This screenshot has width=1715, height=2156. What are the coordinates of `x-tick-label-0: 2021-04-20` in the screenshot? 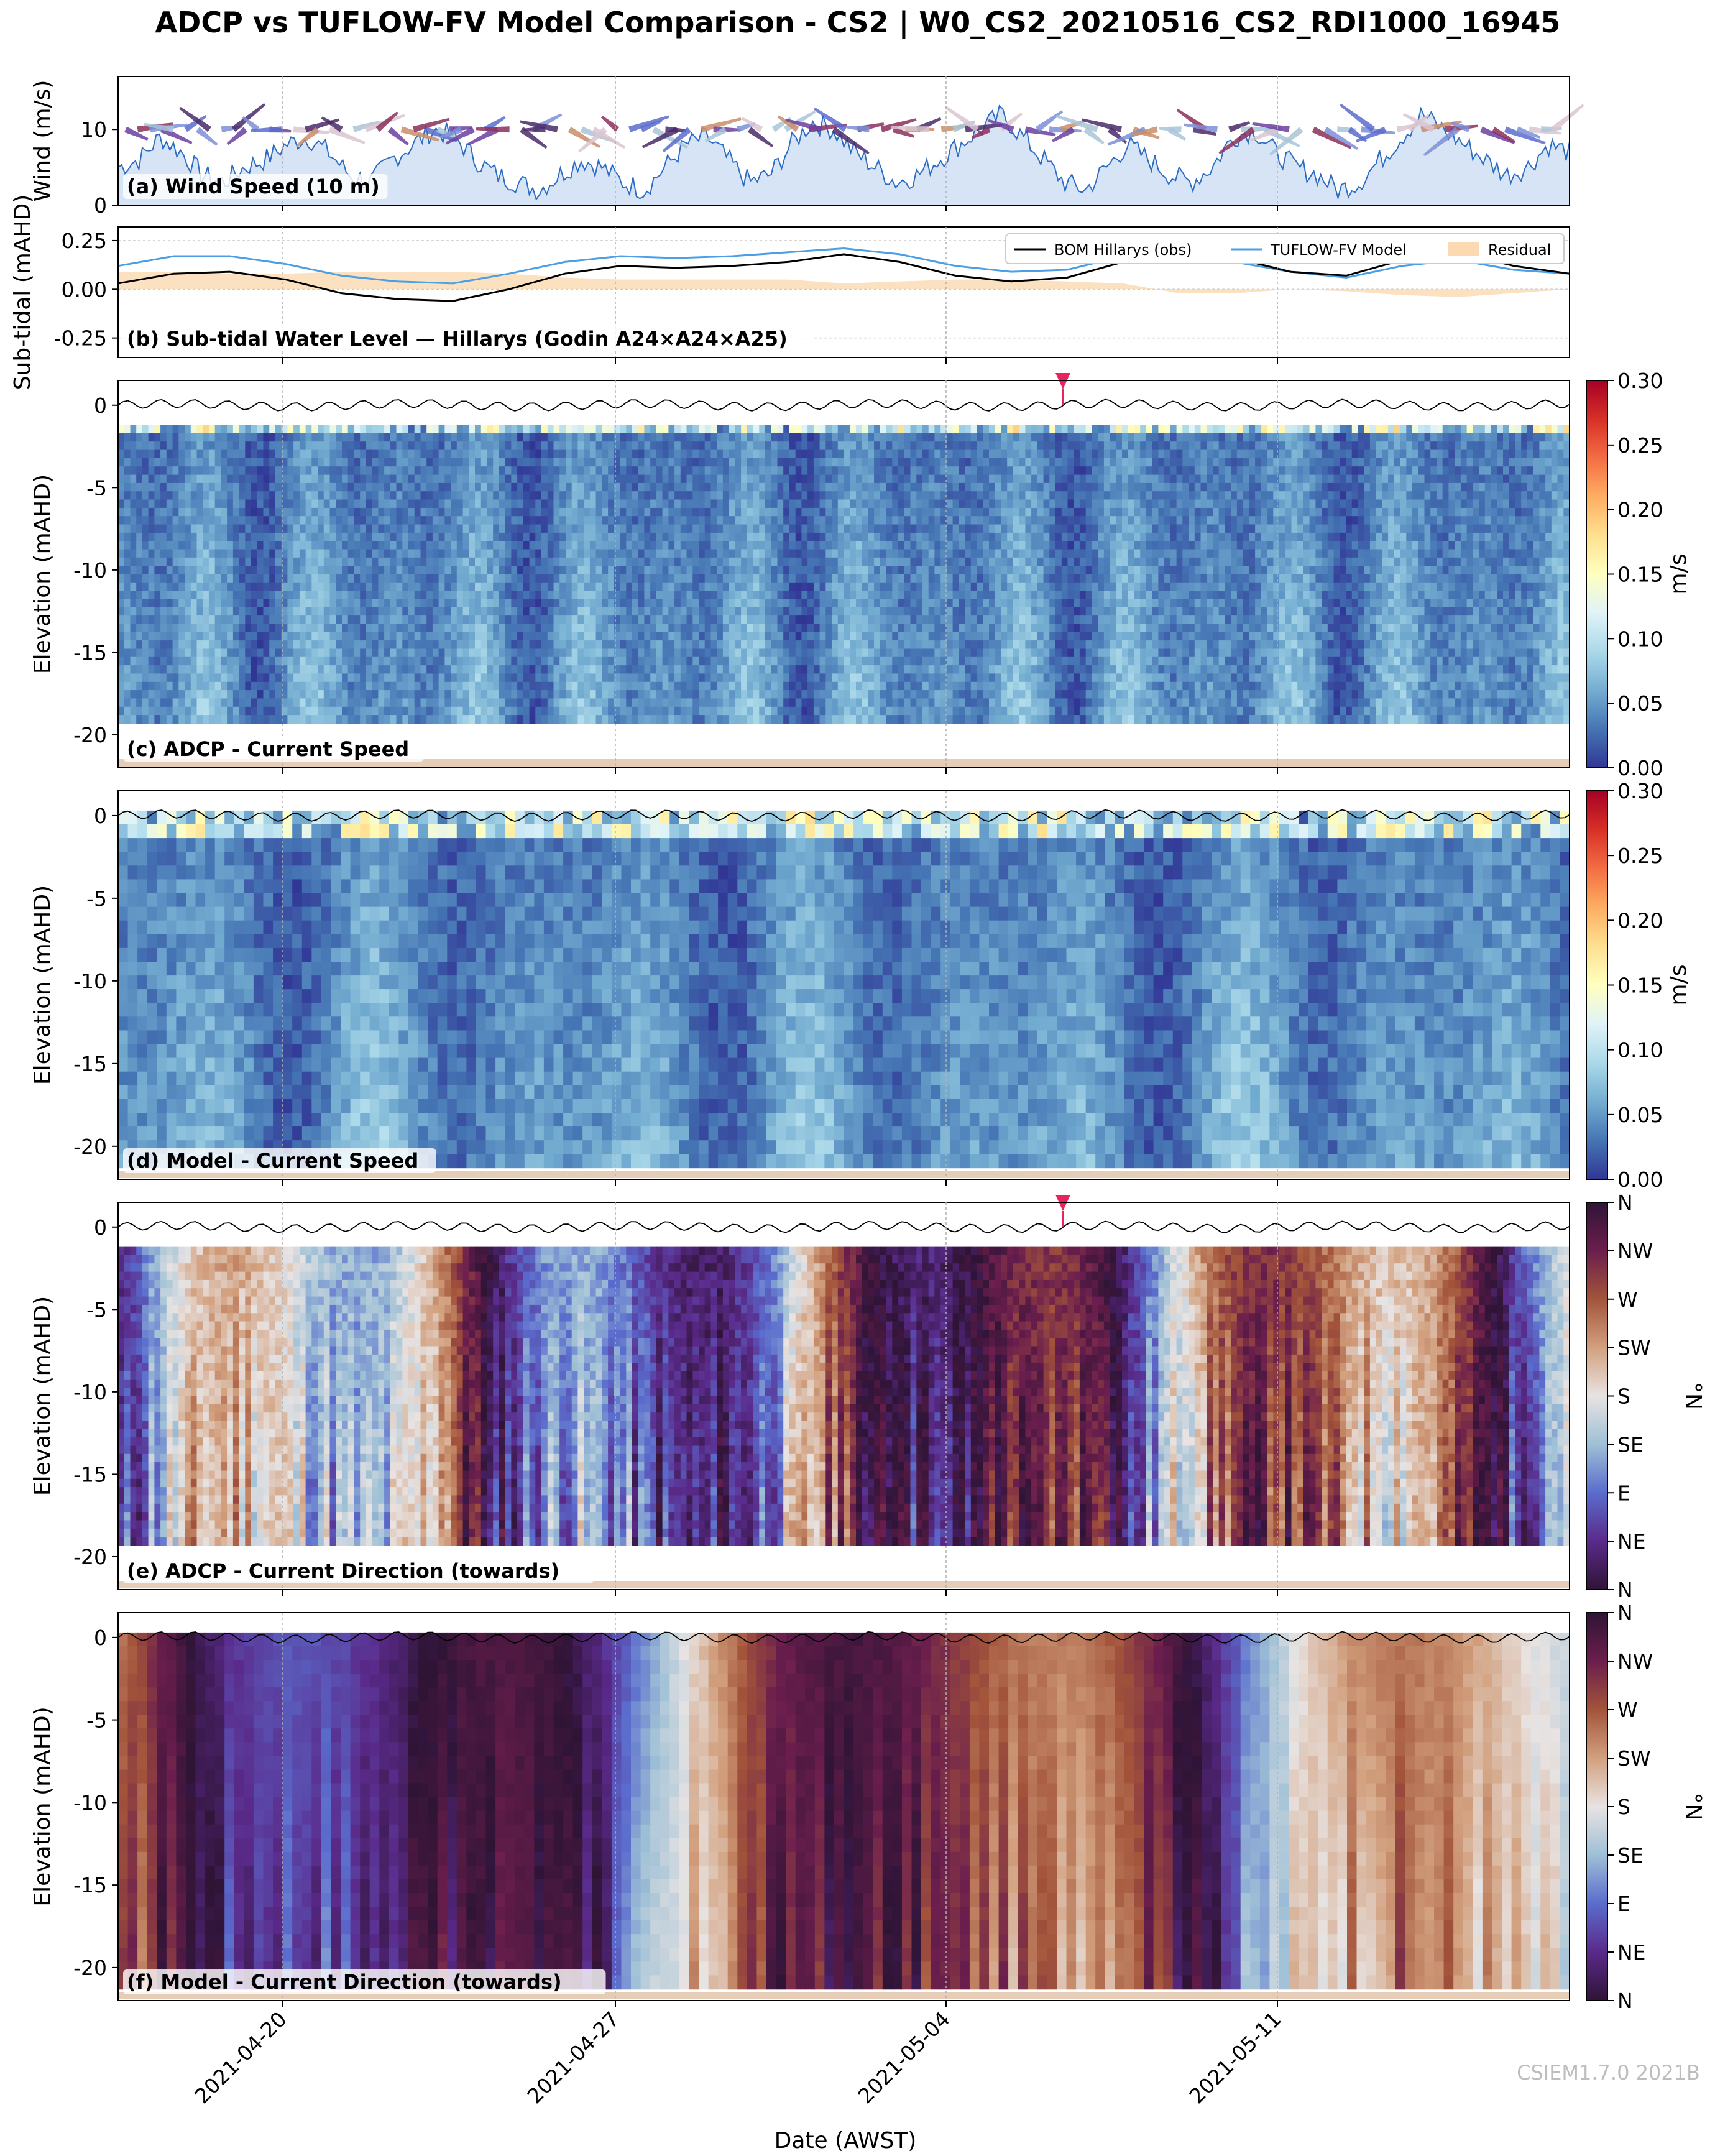 It's located at (240, 2057).